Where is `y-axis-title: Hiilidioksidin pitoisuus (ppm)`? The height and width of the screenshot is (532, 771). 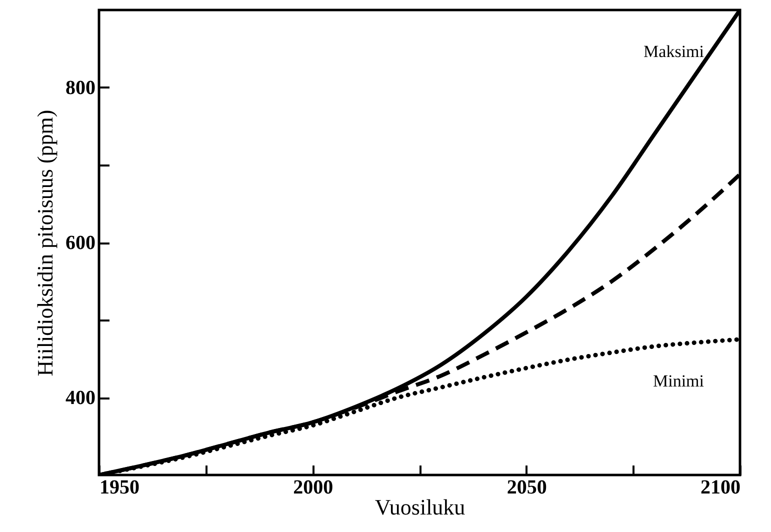 y-axis-title: Hiilidioksidin pitoisuus (ppm) is located at coordinates (45, 243).